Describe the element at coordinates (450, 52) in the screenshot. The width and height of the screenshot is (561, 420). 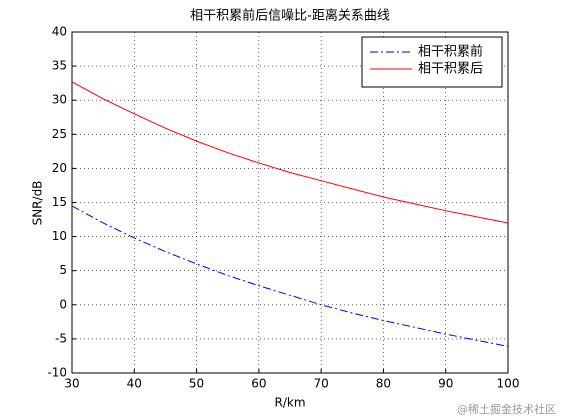
I see `legend-label: 相干积累前` at that location.